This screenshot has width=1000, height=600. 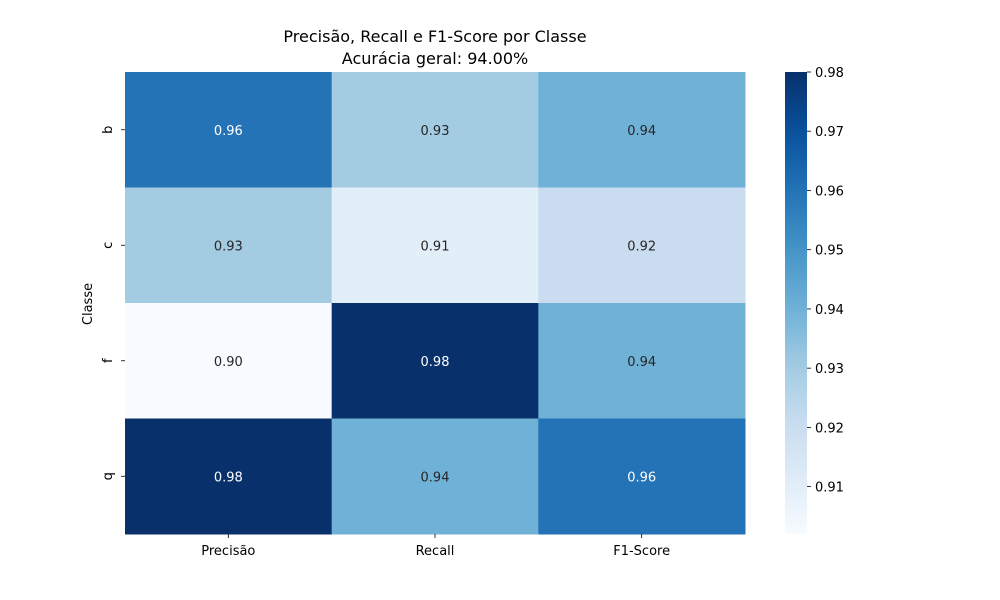 What do you see at coordinates (829, 191) in the screenshot?
I see `colorbar-tick-label: 0.96` at bounding box center [829, 191].